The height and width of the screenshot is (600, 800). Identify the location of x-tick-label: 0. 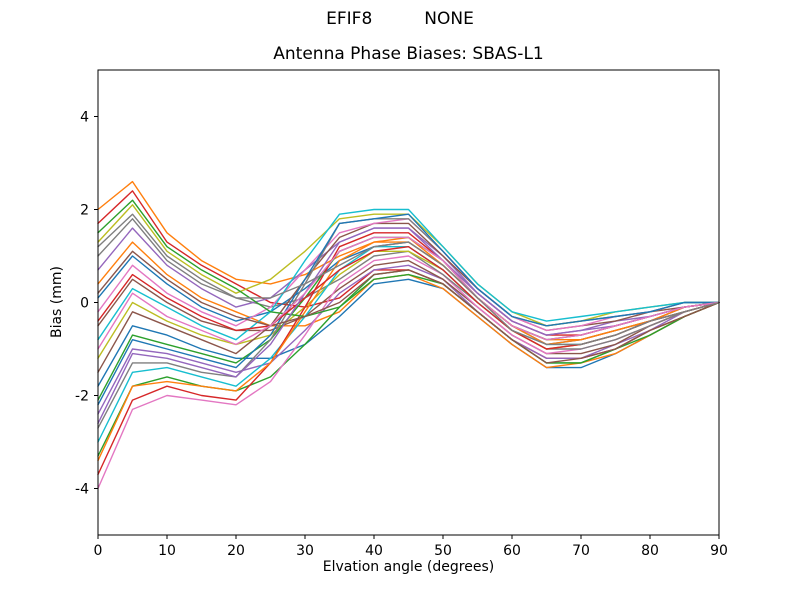
(98, 551).